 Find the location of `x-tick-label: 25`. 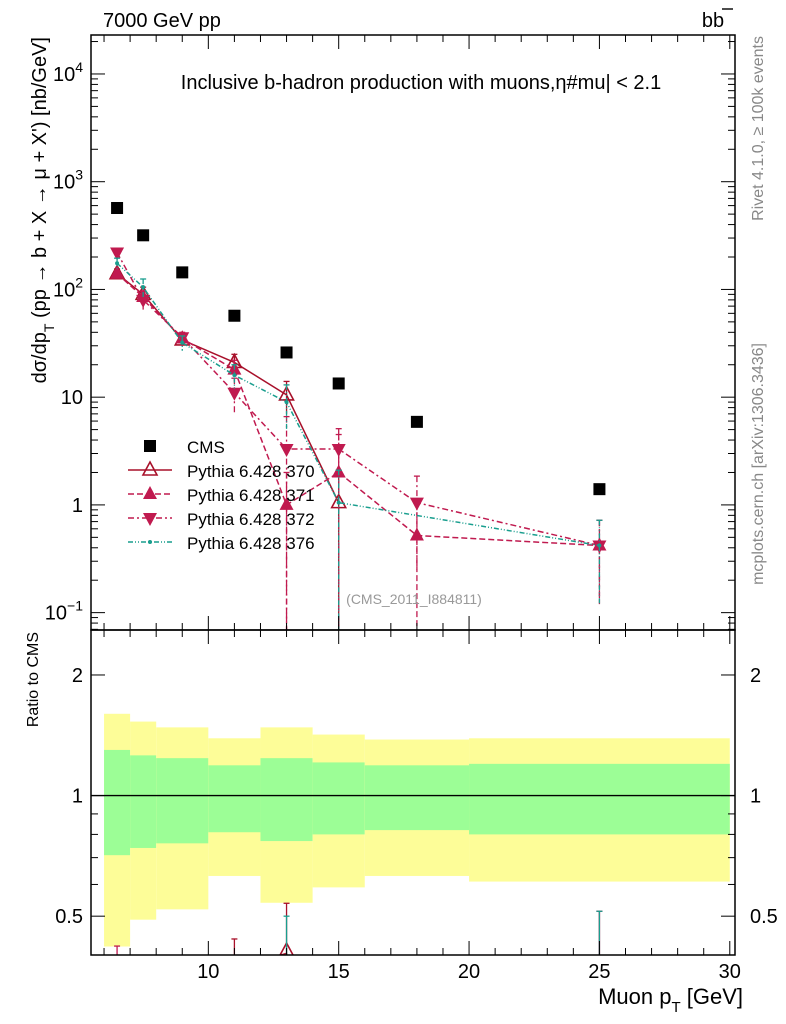

x-tick-label: 25 is located at coordinates (599, 972).